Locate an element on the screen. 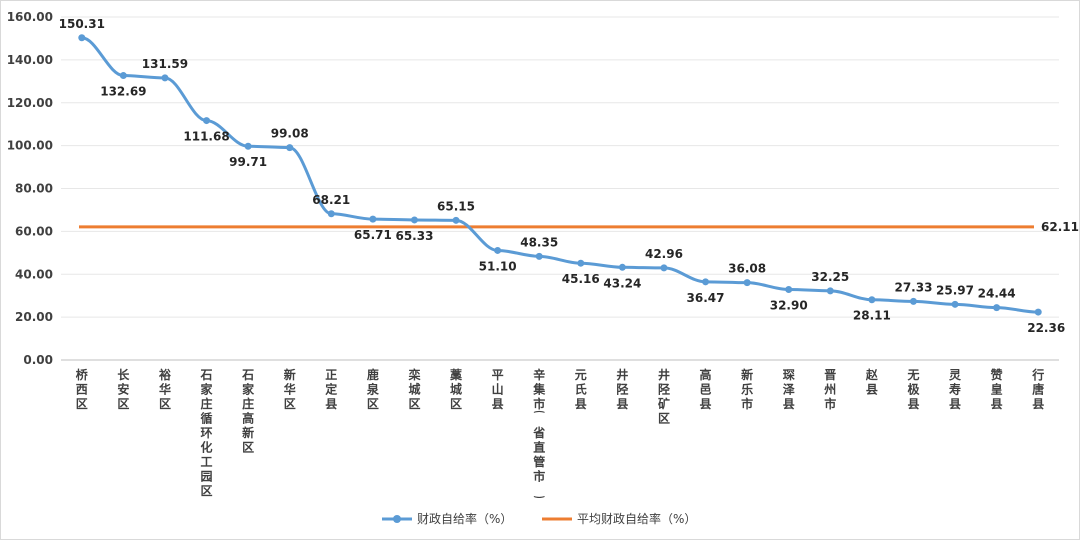 This screenshot has height=543, width=1080. data-label: 51.10 is located at coordinates (498, 266).